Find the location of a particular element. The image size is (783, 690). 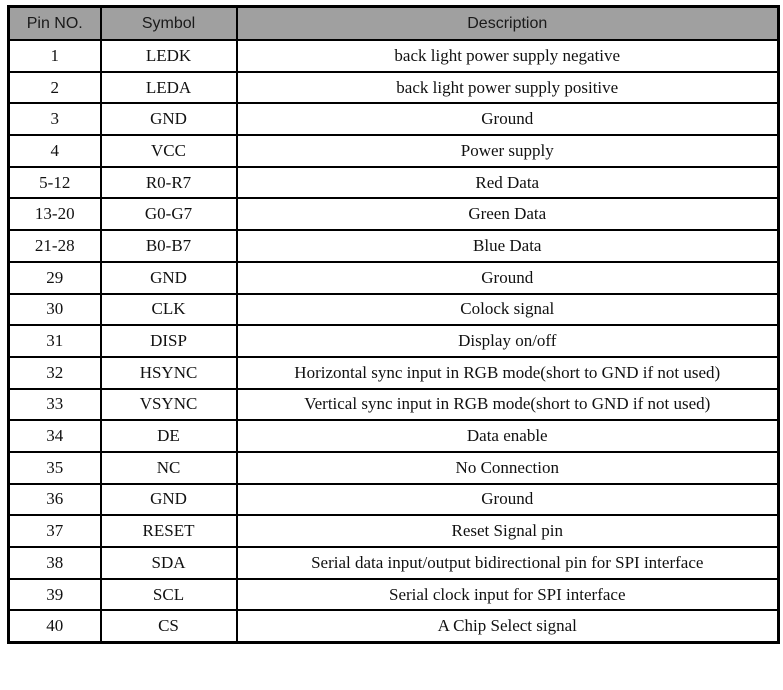

pin-number-cell: 4 is located at coordinates (54, 151).